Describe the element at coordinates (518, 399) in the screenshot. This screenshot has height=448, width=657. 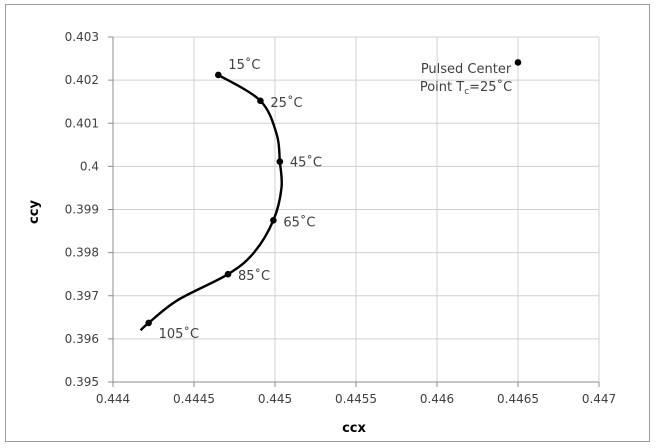
I see `x-tick-label: 0.4465` at that location.